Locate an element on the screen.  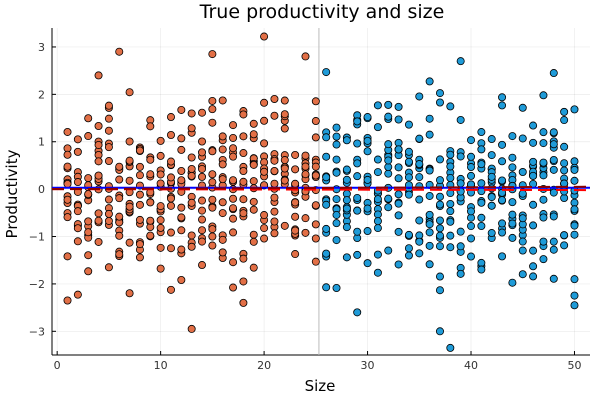
y-axis-title: Productivity is located at coordinates (12, 193).